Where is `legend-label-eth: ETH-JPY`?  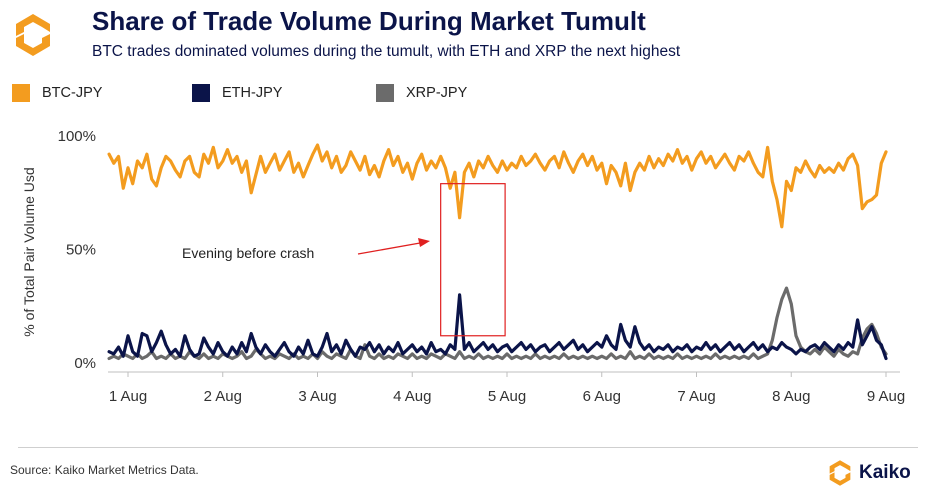
legend-label-eth: ETH-JPY is located at coordinates (252, 93).